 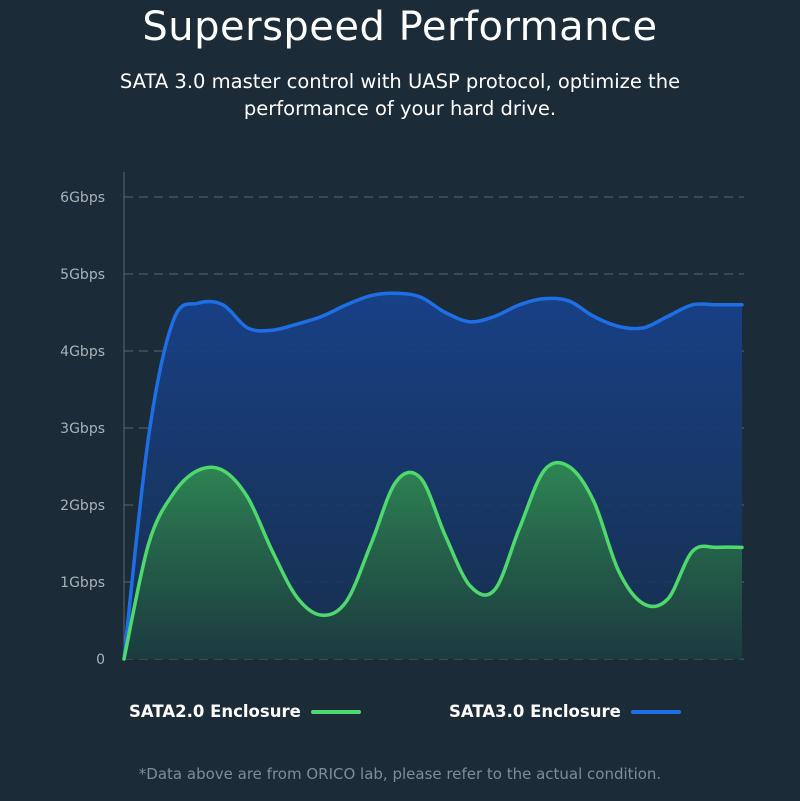 I want to click on y-tick-label-6: 6Gbps, so click(x=82, y=198).